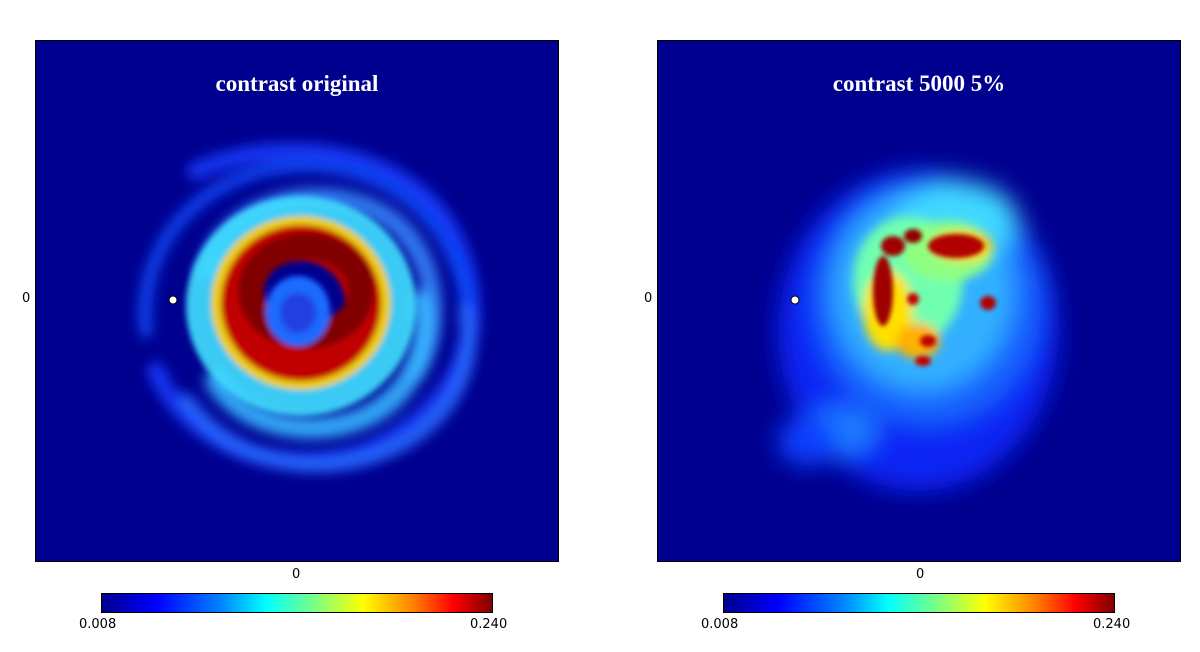  Describe the element at coordinates (297, 83) in the screenshot. I see `panel-title: contrast original` at that location.